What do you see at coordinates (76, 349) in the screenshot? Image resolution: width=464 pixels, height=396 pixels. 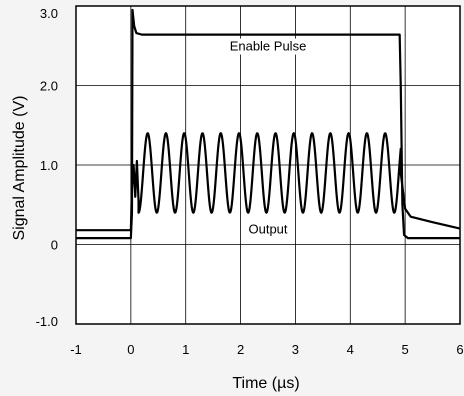 I see `x-tick-label: -1` at bounding box center [76, 349].